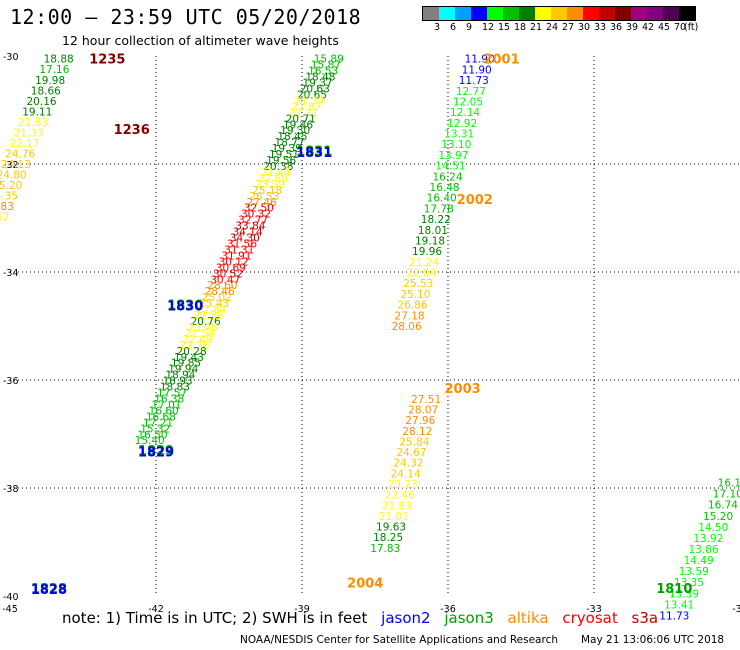 This screenshot has height=650, width=740. I want to click on color-scale-label: 15, so click(504, 27).